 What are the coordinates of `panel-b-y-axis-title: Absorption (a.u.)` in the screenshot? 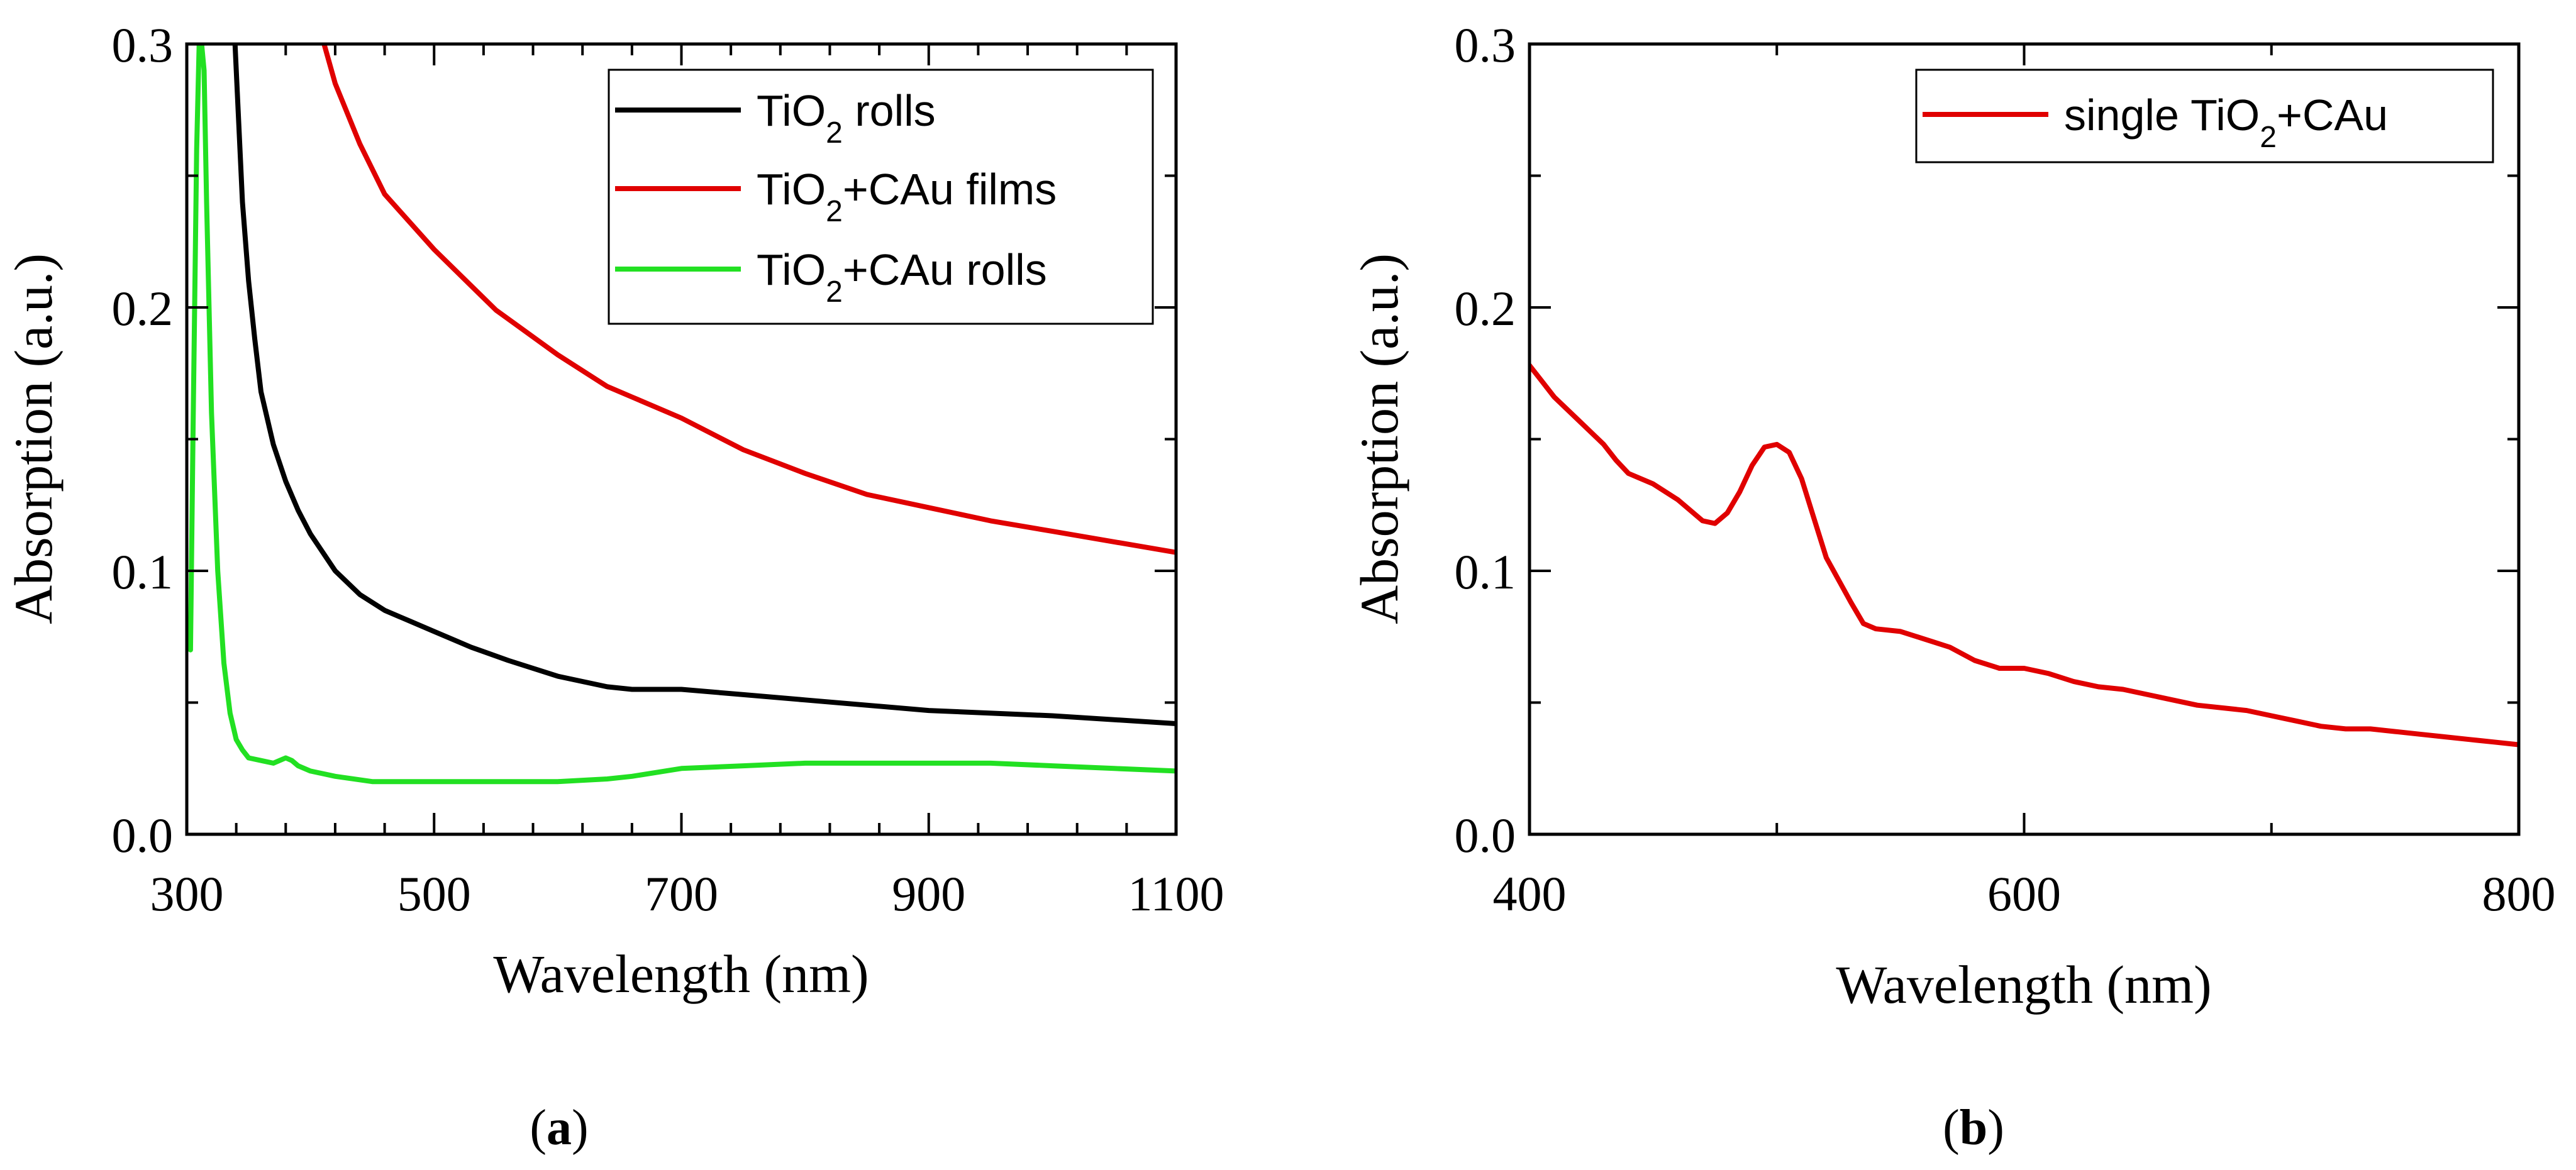 It's located at (1379, 438).